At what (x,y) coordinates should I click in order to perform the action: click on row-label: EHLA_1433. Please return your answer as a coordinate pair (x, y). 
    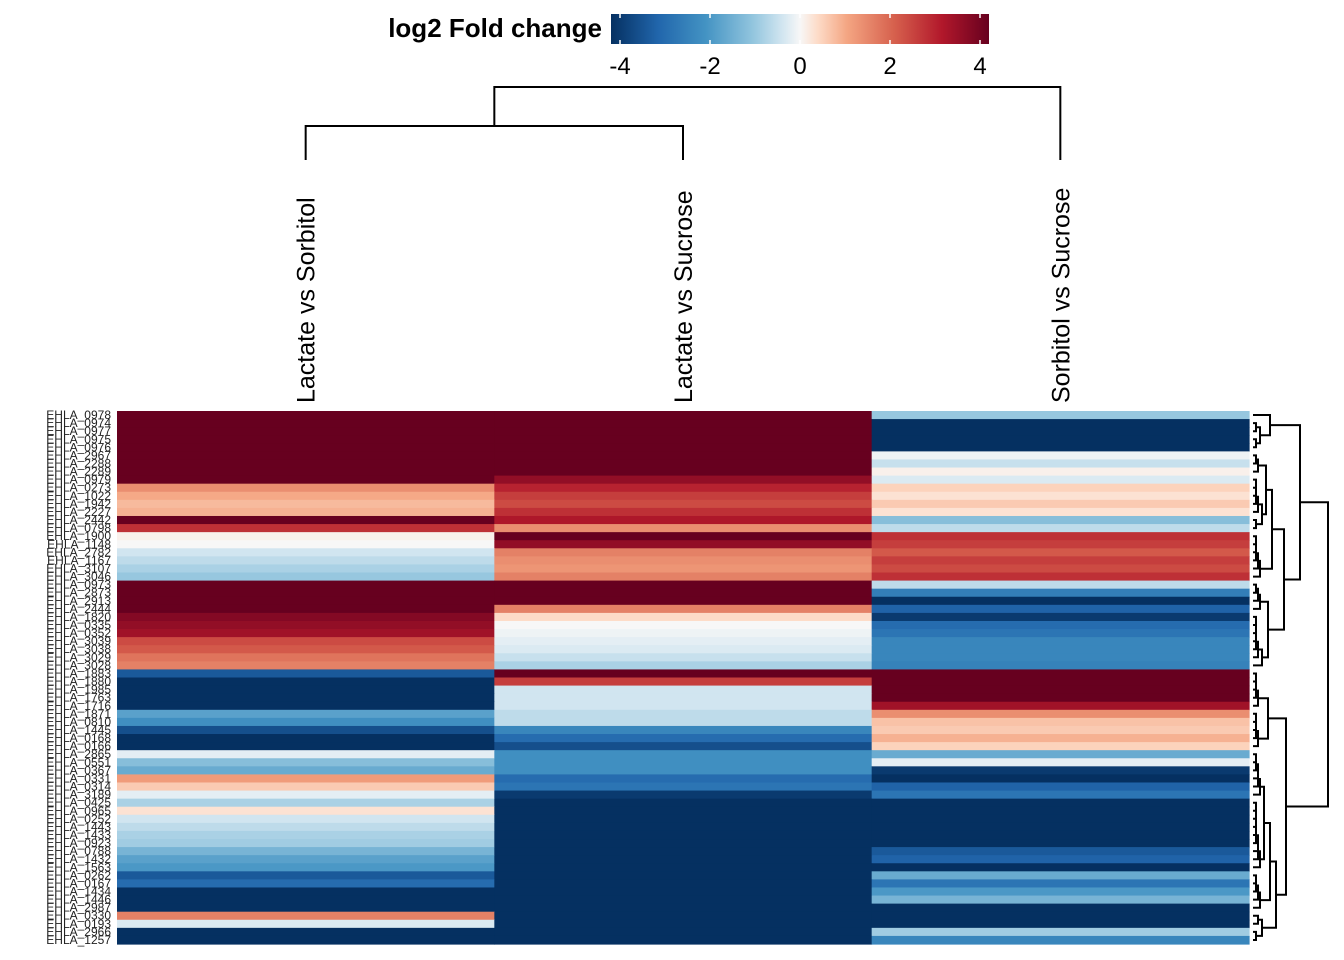
    Looking at the image, I should click on (78, 835).